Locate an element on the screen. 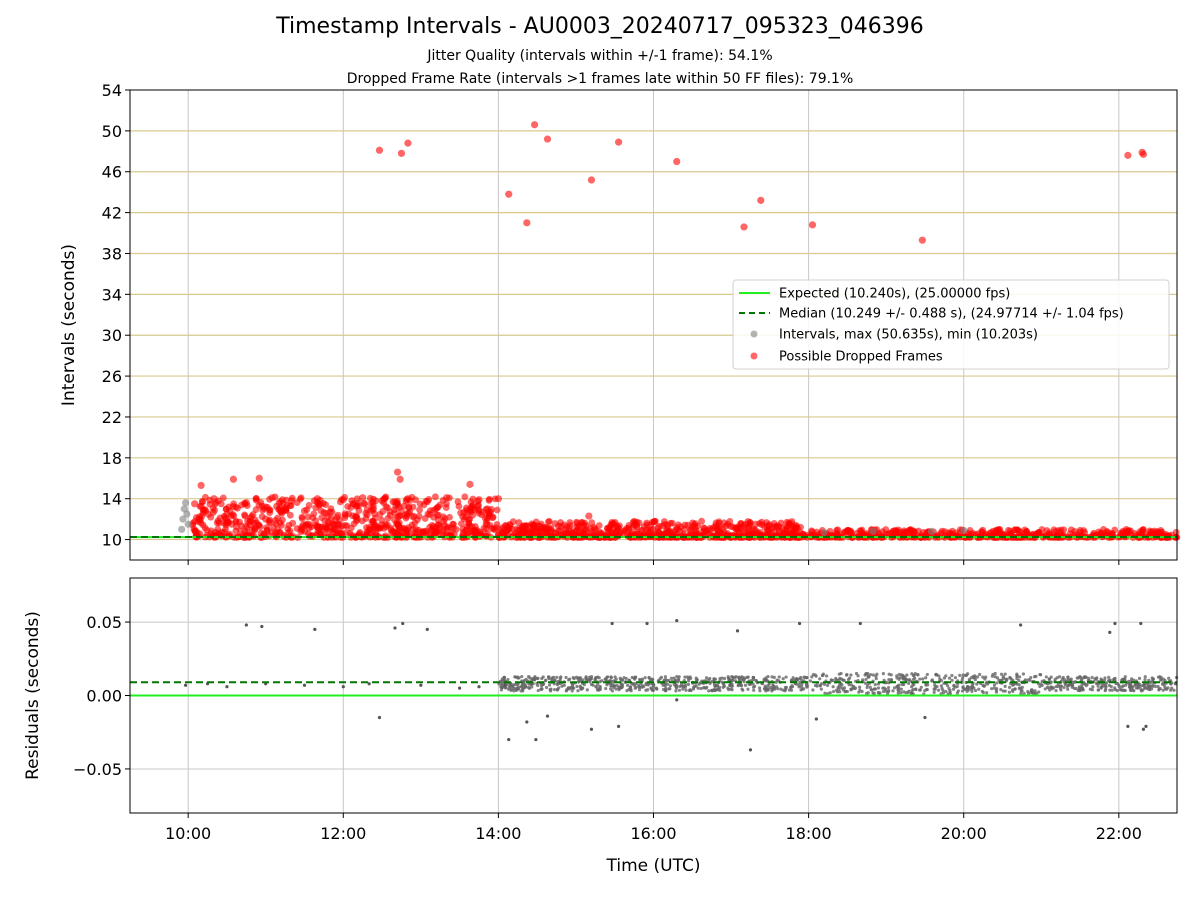 The height and width of the screenshot is (900, 1200). top-ytick-label: 38 is located at coordinates (112, 253).